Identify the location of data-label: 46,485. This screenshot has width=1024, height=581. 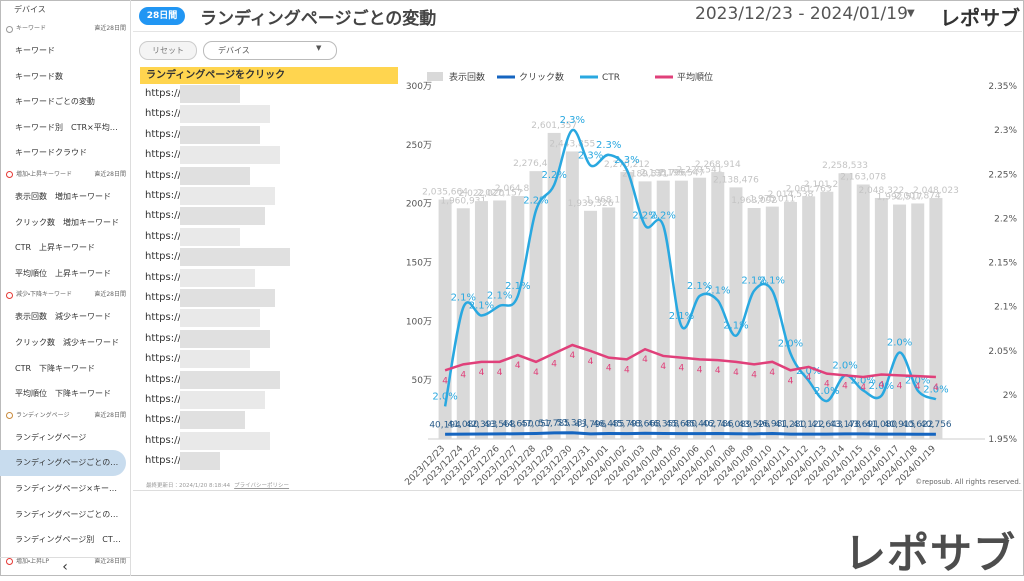
(609, 425).